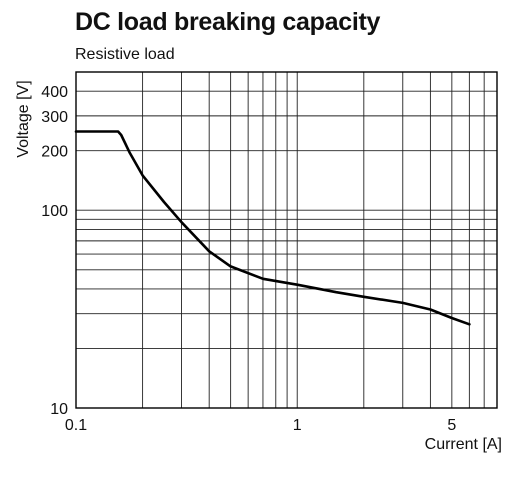 The width and height of the screenshot is (530, 479). What do you see at coordinates (451, 425) in the screenshot?
I see `x-tick-label: 5` at bounding box center [451, 425].